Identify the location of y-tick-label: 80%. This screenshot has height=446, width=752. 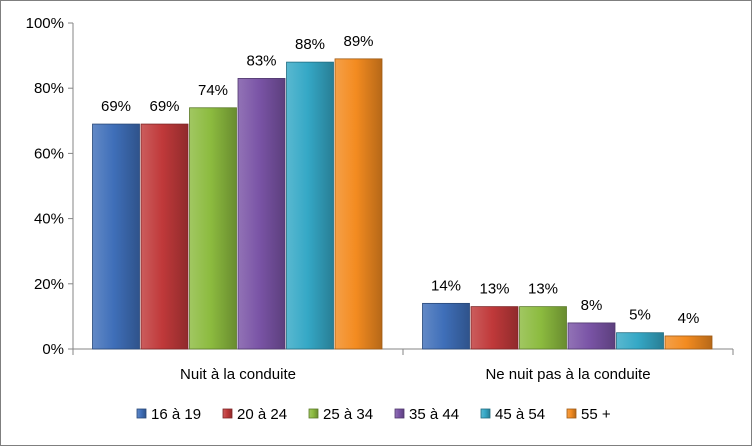
(49, 88).